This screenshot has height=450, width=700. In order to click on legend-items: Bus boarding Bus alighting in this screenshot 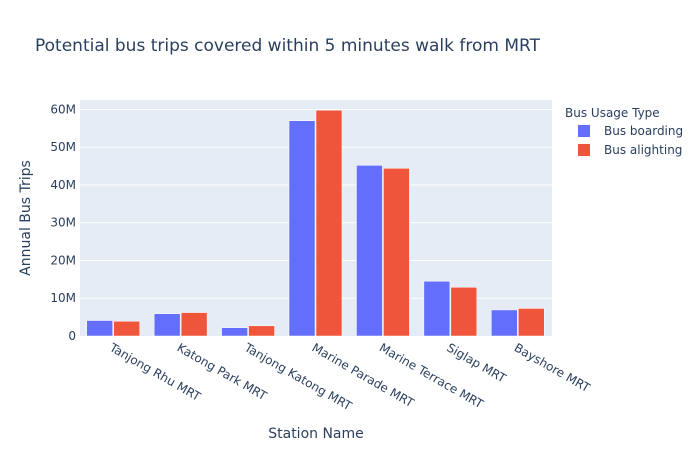, I will do `click(630, 140)`.